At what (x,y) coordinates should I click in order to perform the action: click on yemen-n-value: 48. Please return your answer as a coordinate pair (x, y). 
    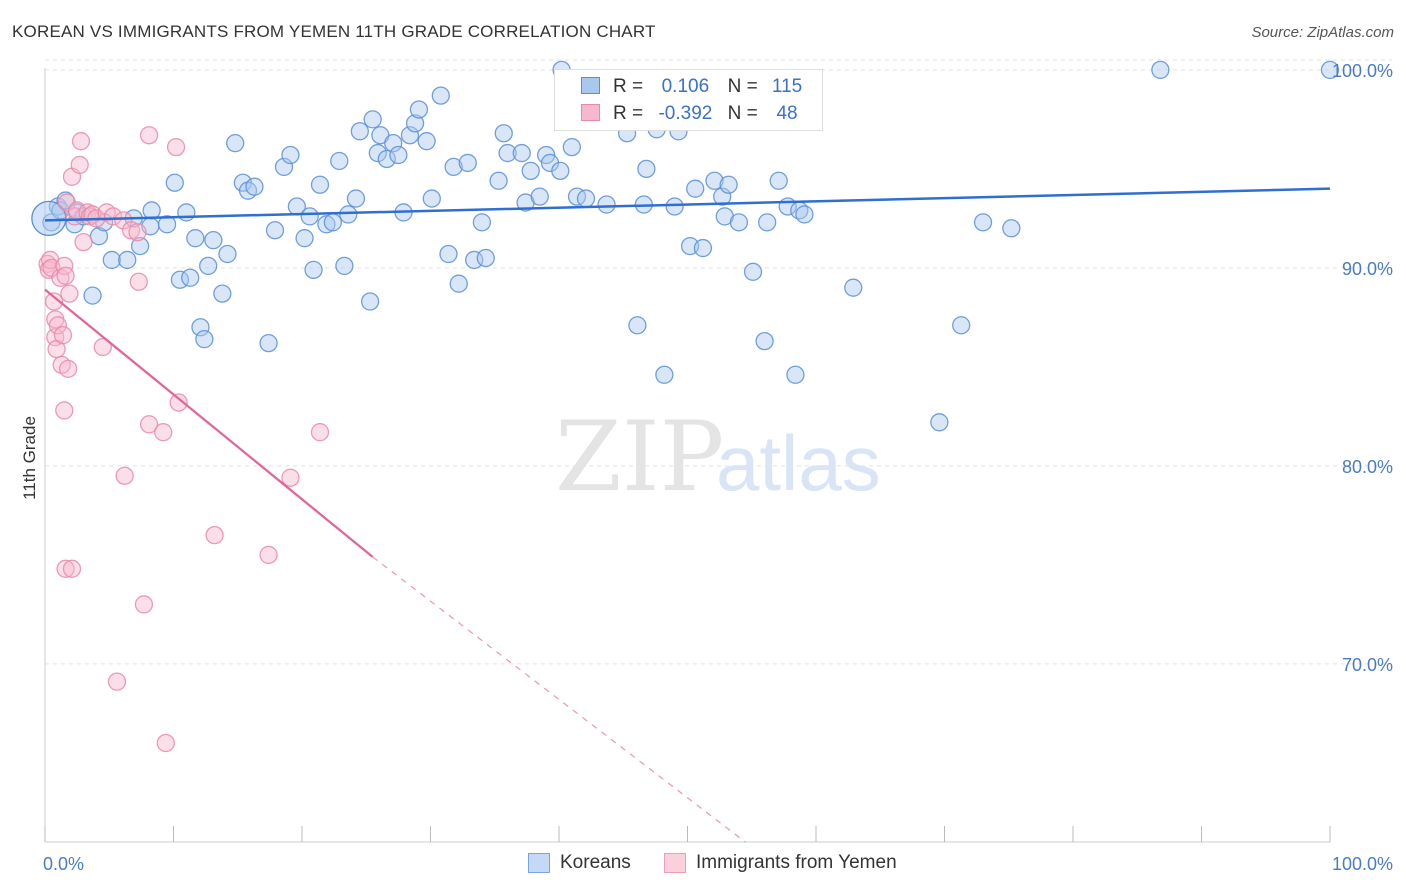
    Looking at the image, I should click on (787, 113).